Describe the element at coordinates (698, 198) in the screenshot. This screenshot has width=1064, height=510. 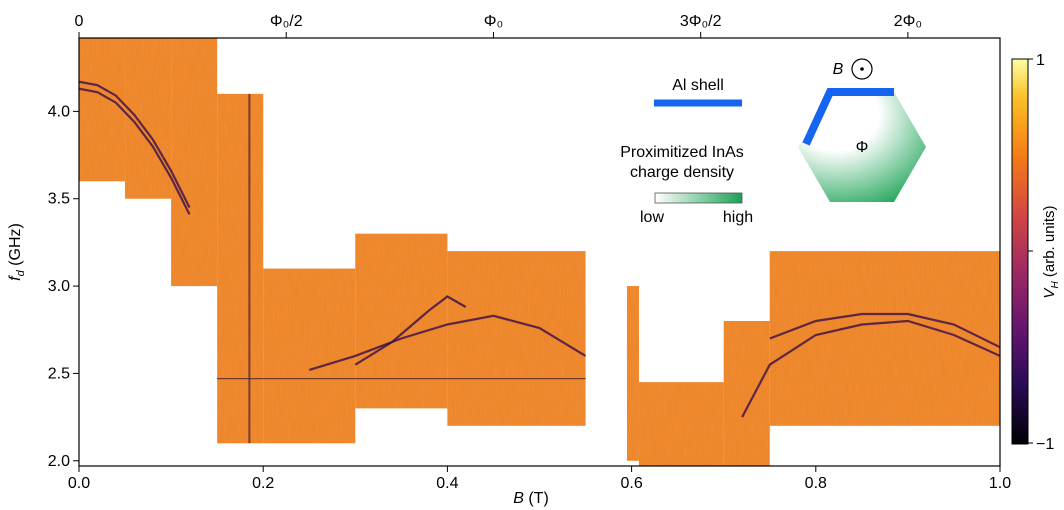
I see `density-gradient-swatch` at that location.